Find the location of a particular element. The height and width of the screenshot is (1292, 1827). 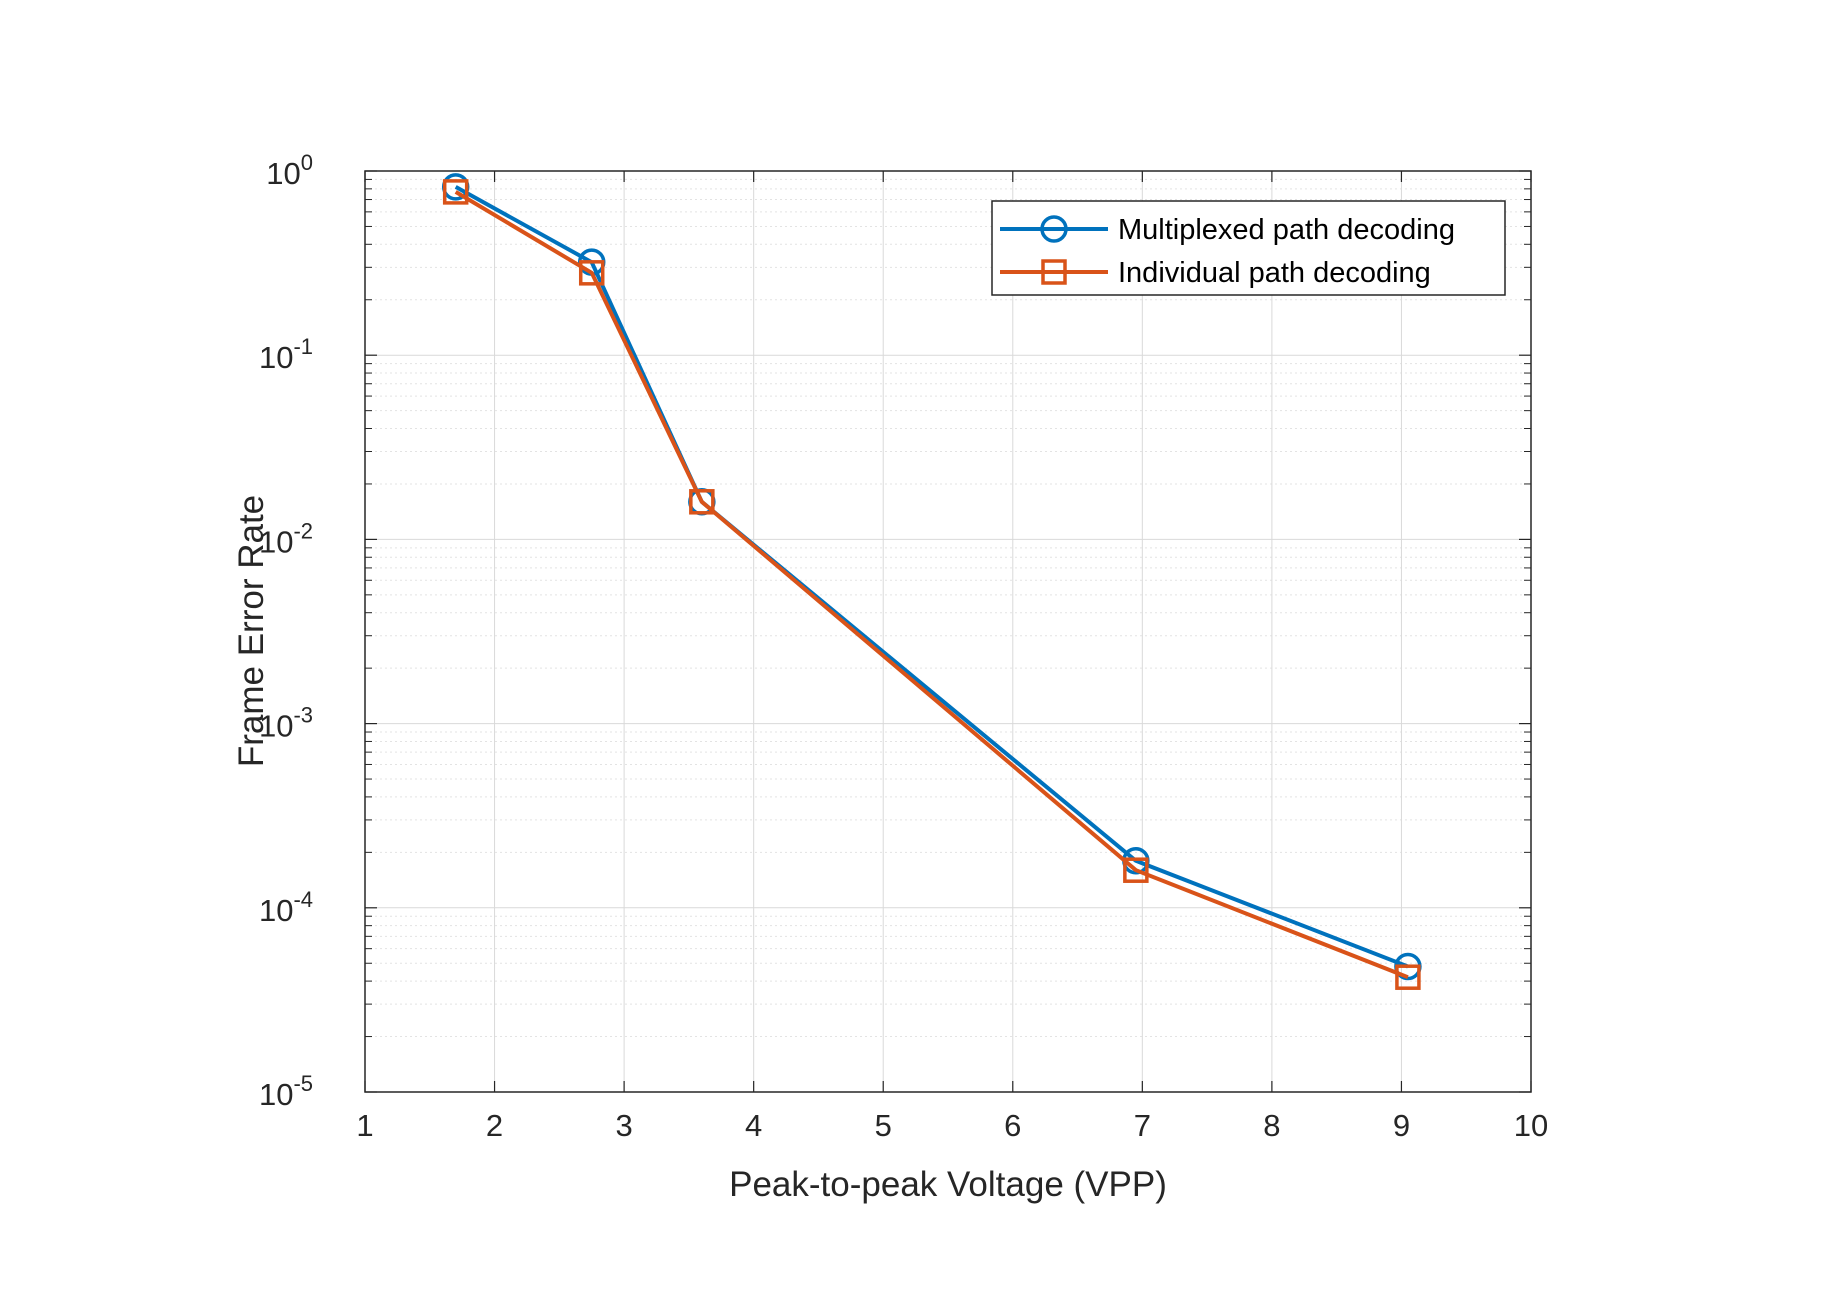

x-tick-label: 5 is located at coordinates (883, 1125).